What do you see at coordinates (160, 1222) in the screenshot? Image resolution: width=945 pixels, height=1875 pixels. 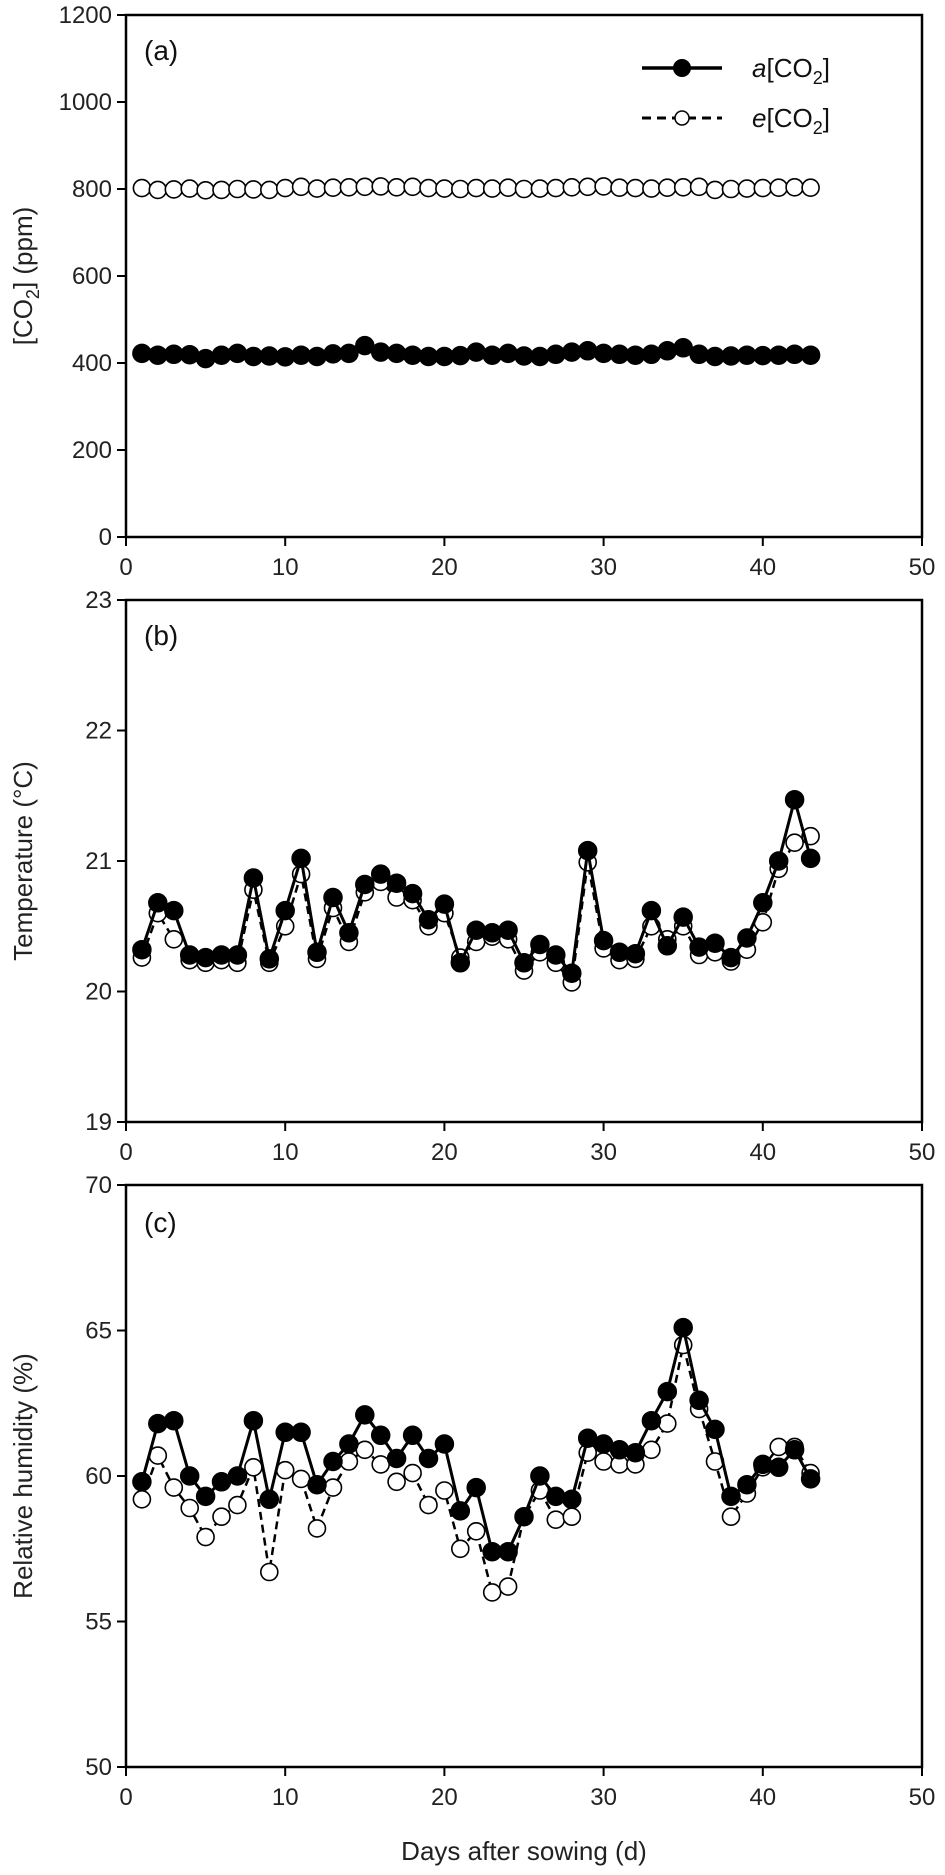 I see `panel-label: (c)` at bounding box center [160, 1222].